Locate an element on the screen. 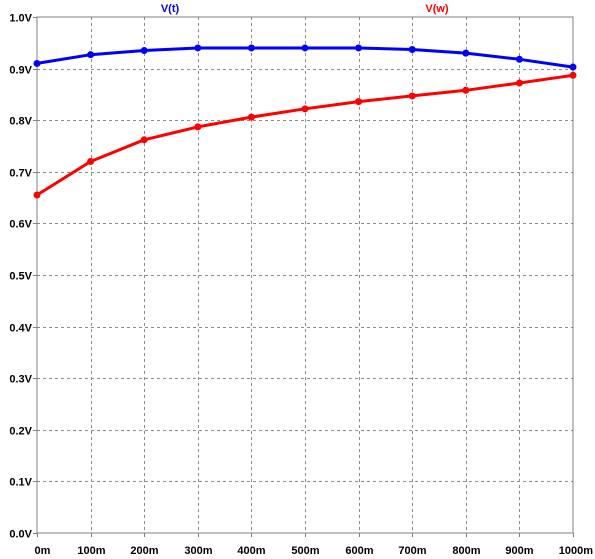  y-tick-label: 0.9V is located at coordinates (20, 71).